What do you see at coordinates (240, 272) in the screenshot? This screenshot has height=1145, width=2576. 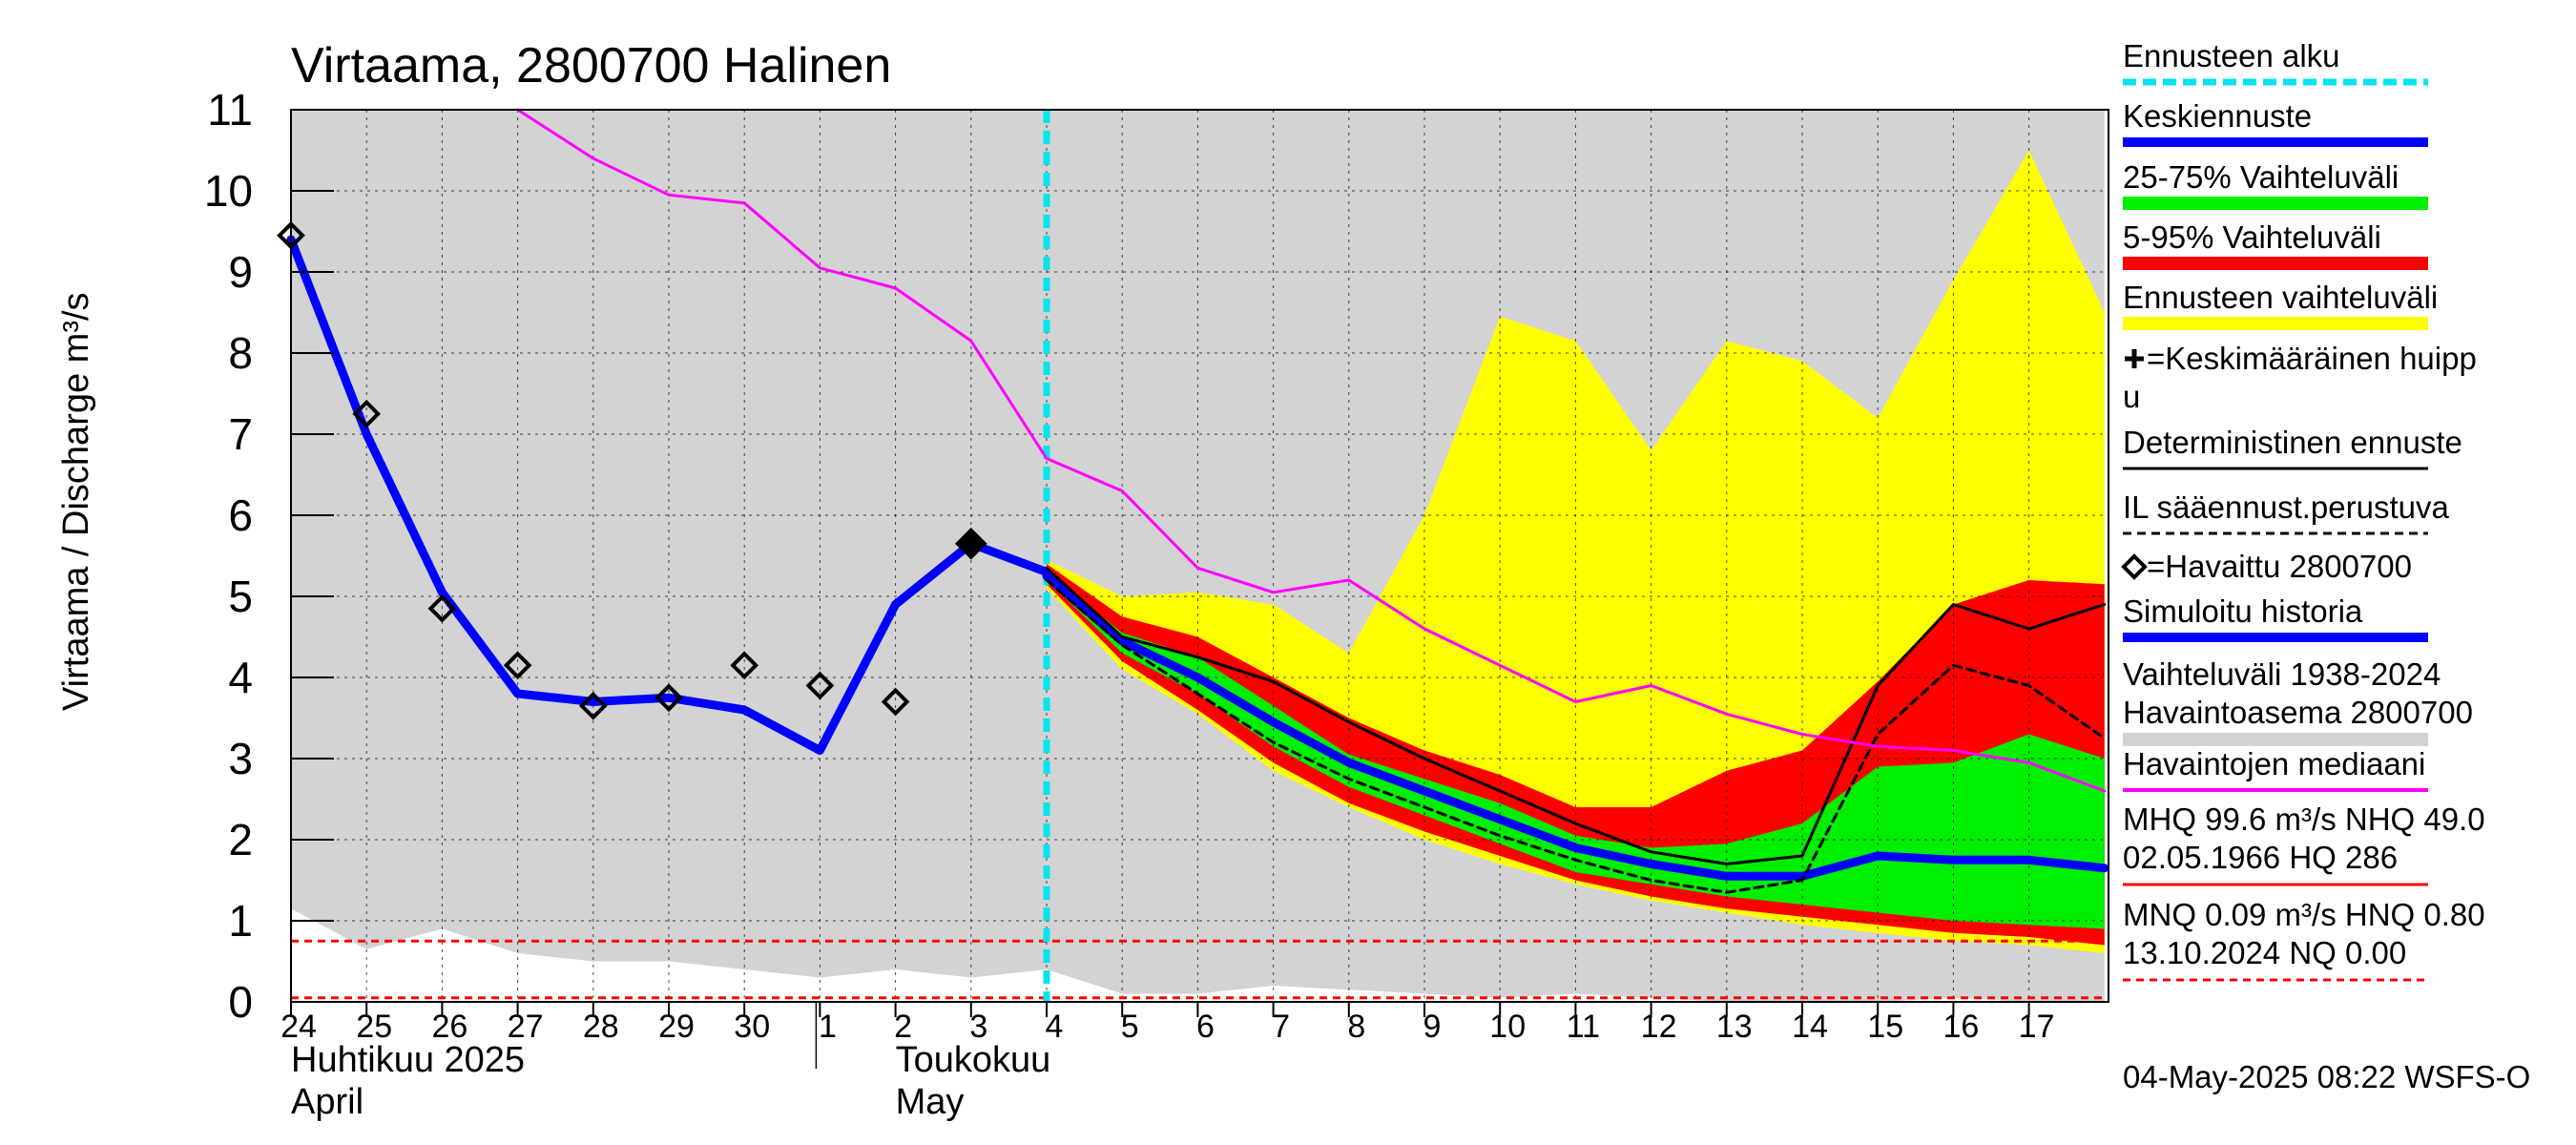 I see `y-tick-label: 9` at bounding box center [240, 272].